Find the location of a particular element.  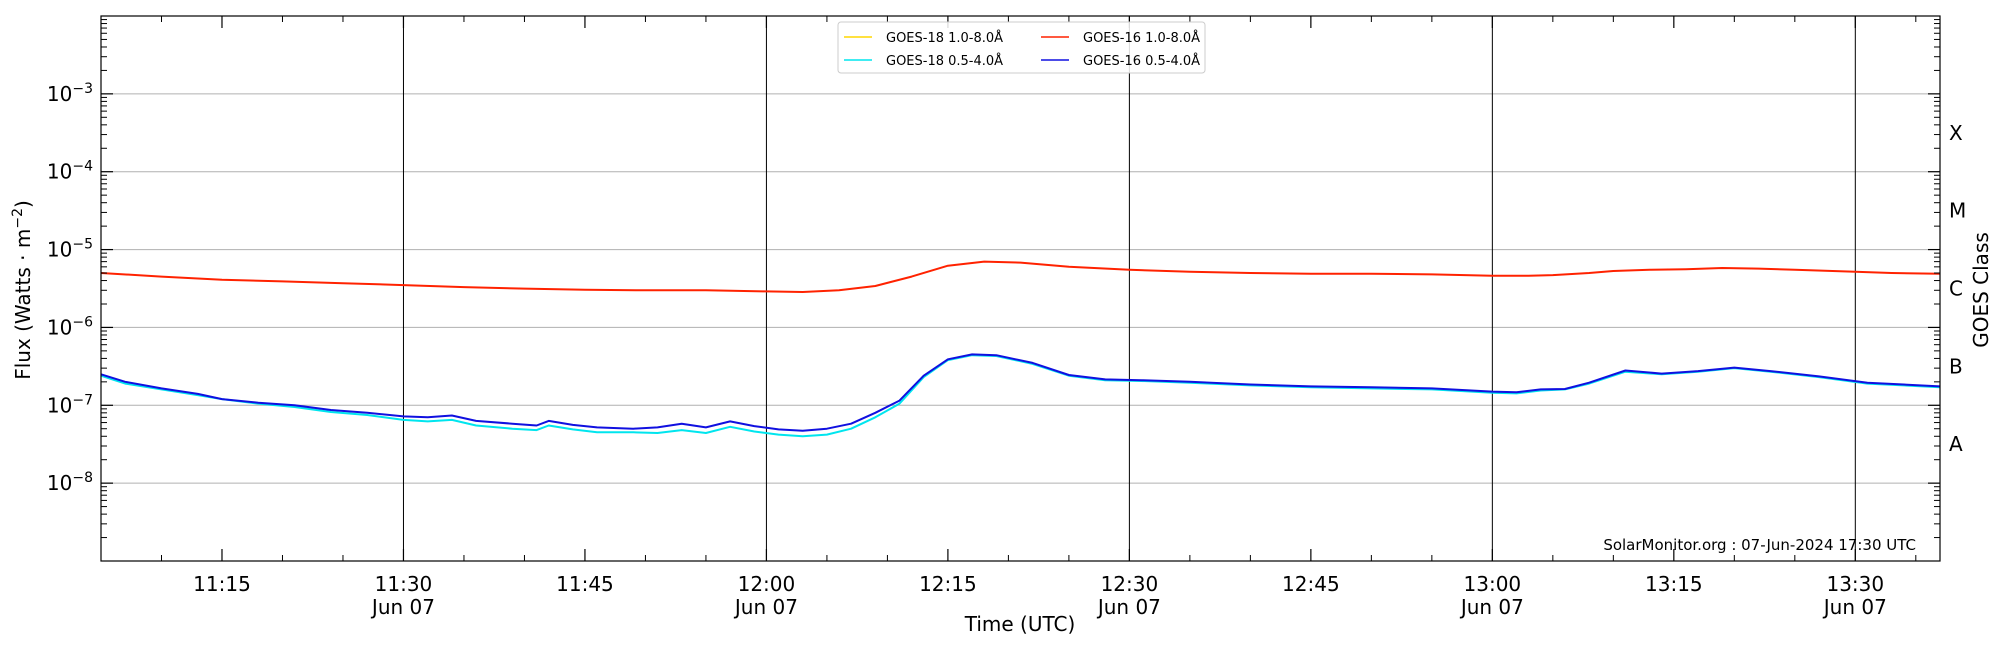

y-tick-label-exponent: −7 is located at coordinates (82, 400).